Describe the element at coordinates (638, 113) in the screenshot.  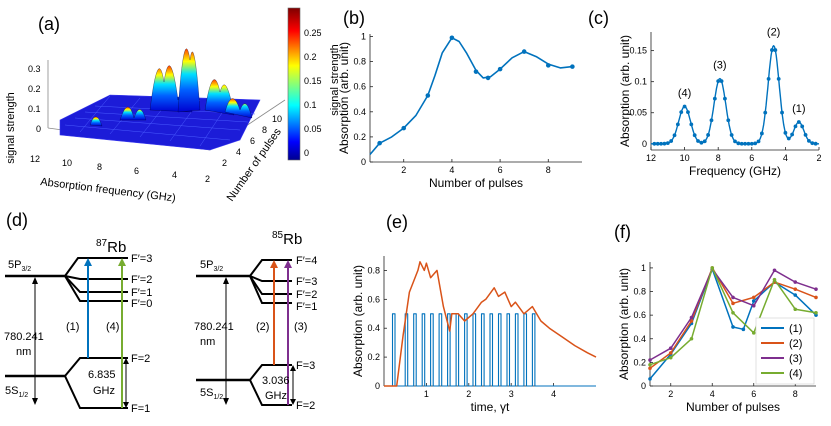
I see `y-tick-label: 0.05` at that location.